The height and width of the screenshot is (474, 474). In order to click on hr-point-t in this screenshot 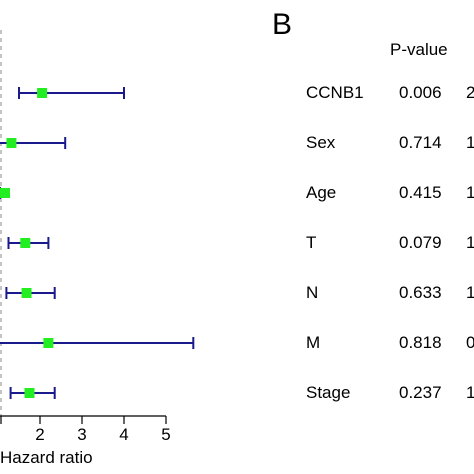, I will do `click(25, 243)`.